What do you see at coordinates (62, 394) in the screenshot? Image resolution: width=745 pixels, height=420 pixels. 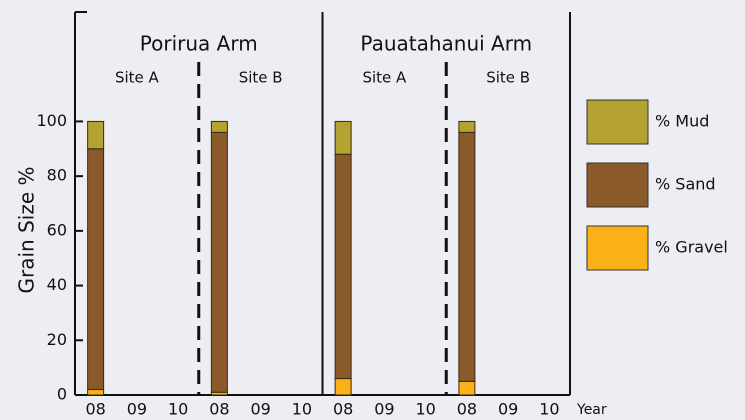 I see `y-tick-label: 0` at bounding box center [62, 394].